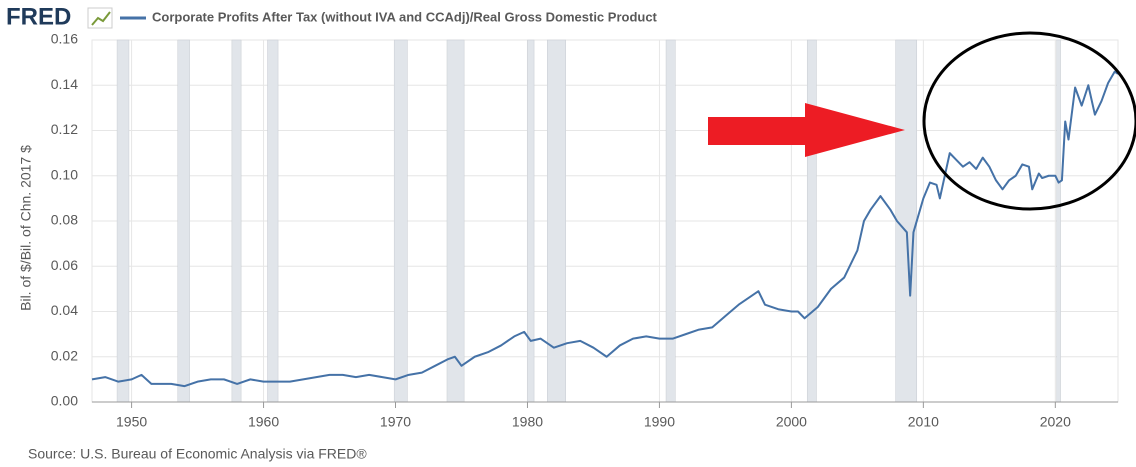 Image resolution: width=1136 pixels, height=467 pixels. I want to click on x-tick-label: 1990, so click(659, 422).